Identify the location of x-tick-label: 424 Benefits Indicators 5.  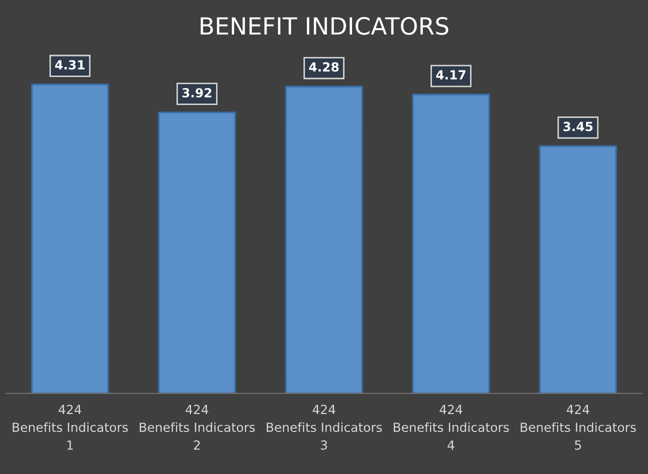
(578, 427).